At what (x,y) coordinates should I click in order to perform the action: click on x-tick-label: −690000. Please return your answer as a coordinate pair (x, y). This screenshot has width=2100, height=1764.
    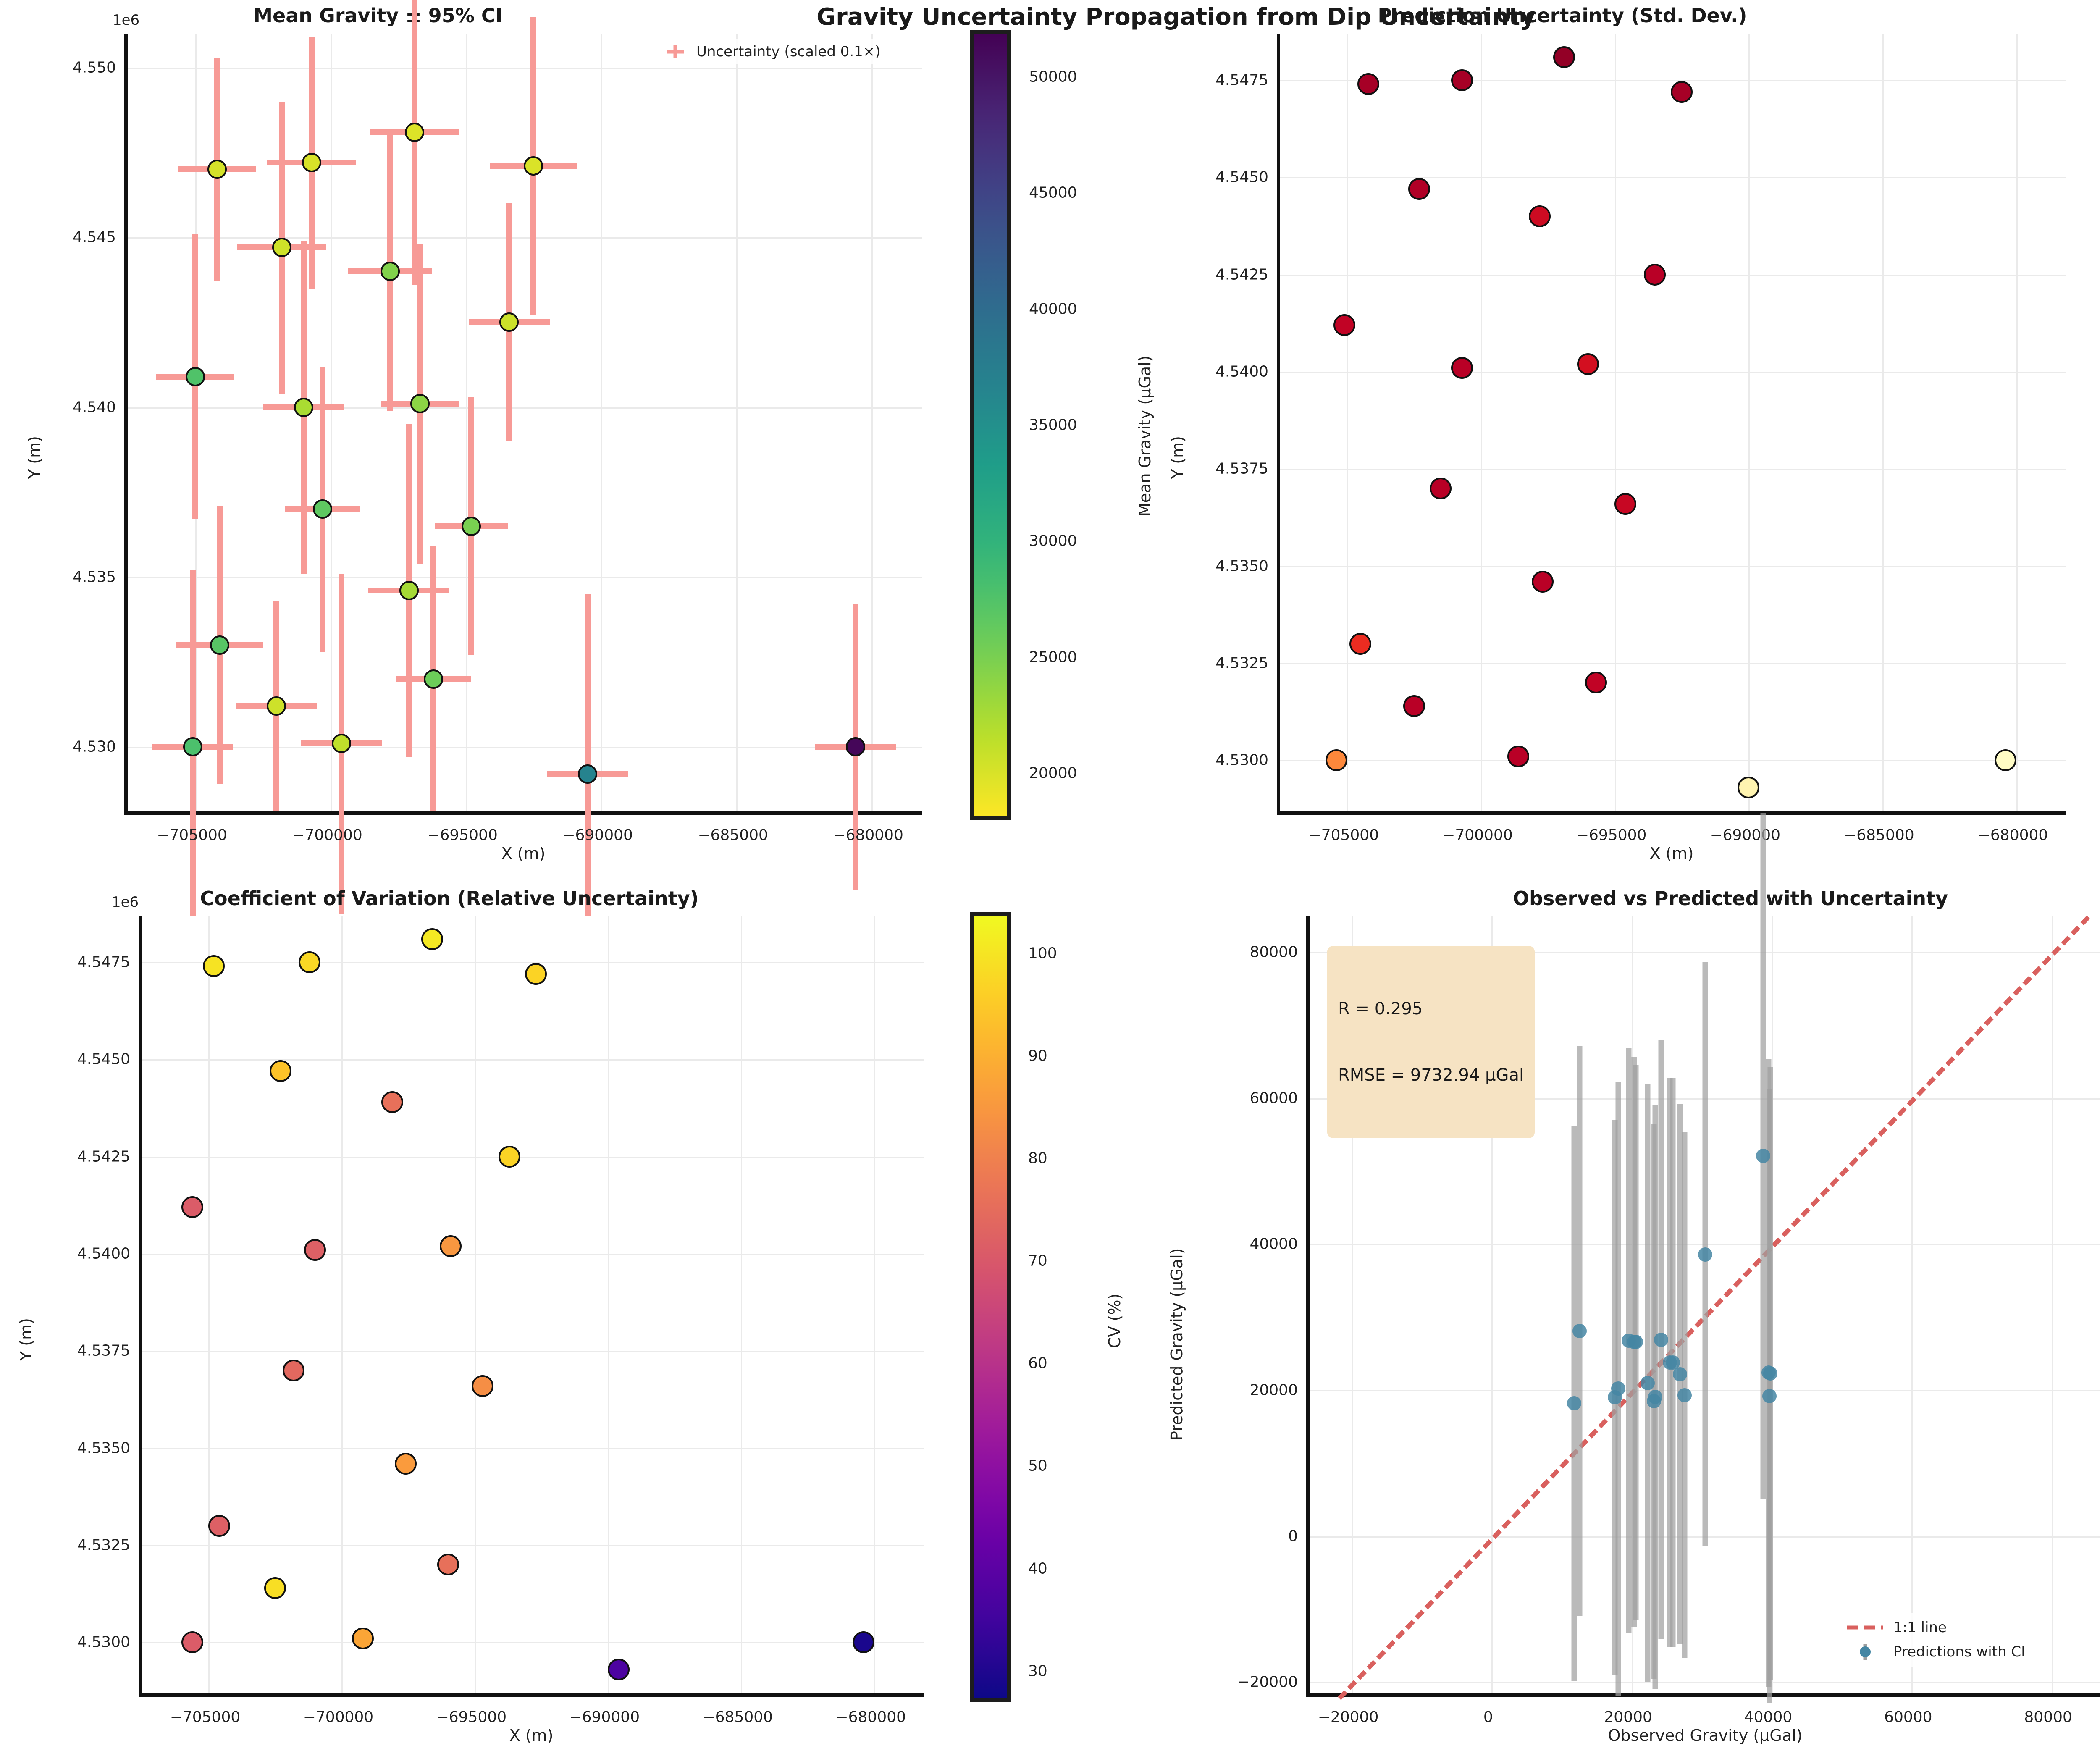
    Looking at the image, I should click on (597, 835).